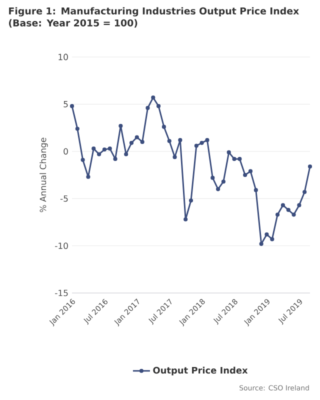 The height and width of the screenshot is (400, 320). What do you see at coordinates (66, 104) in the screenshot?
I see `y-tick-label: 5` at bounding box center [66, 104].